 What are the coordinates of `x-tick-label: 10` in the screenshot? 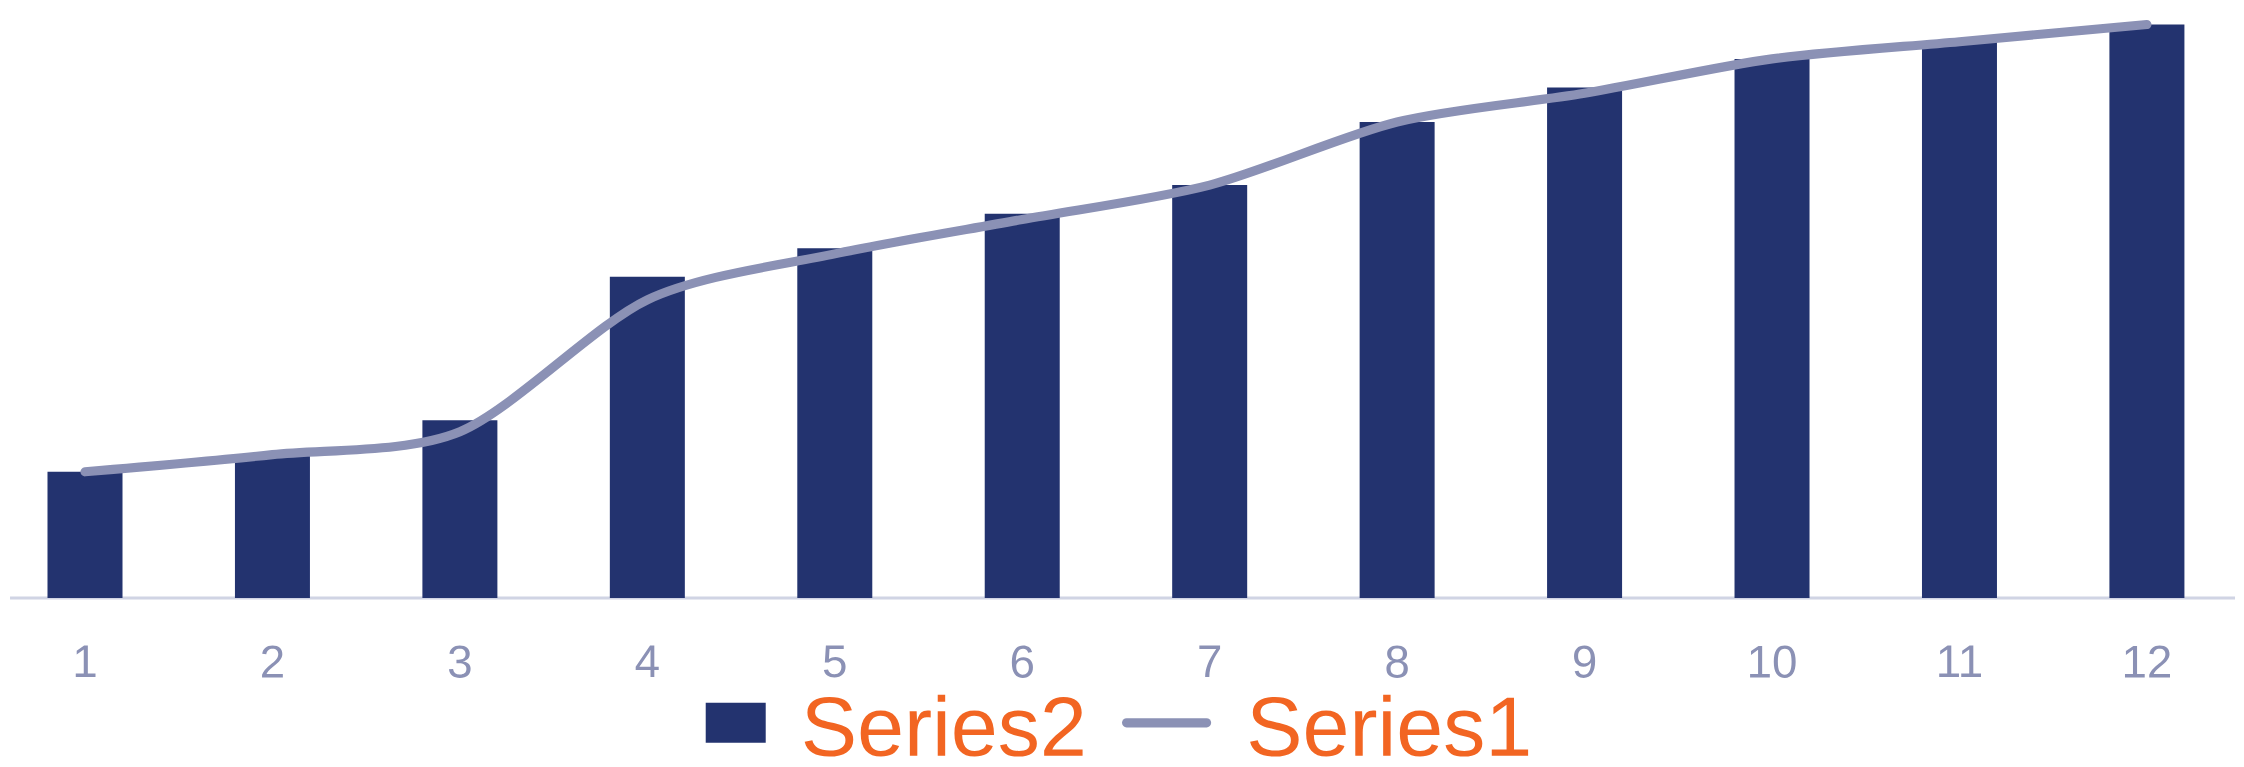 It's located at (1773, 661).